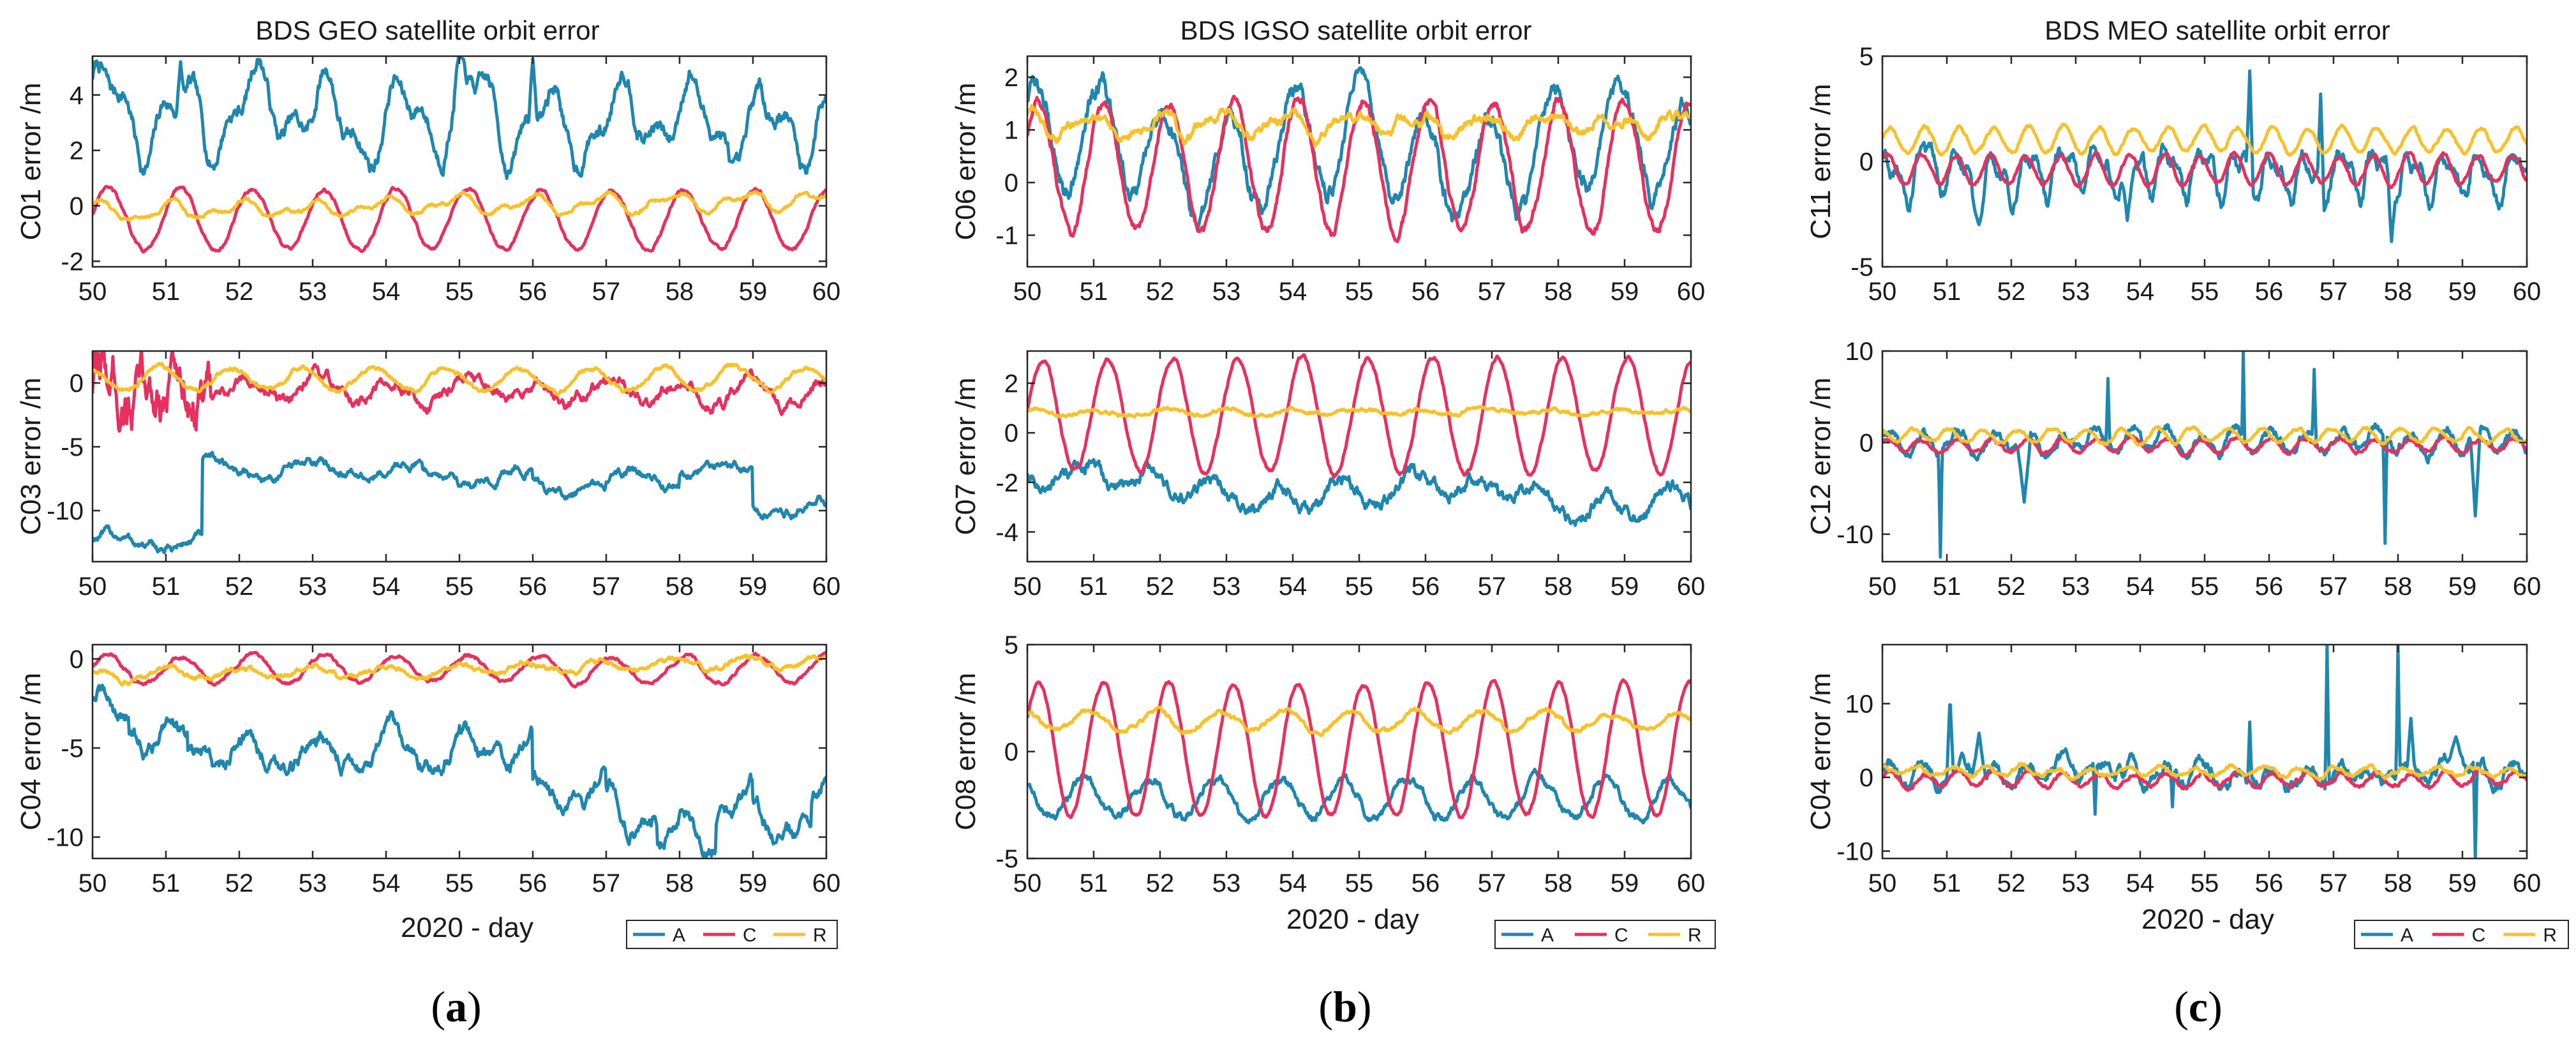 Image resolution: width=2576 pixels, height=1041 pixels. I want to click on panel-c-letter: (c), so click(2198, 1006).